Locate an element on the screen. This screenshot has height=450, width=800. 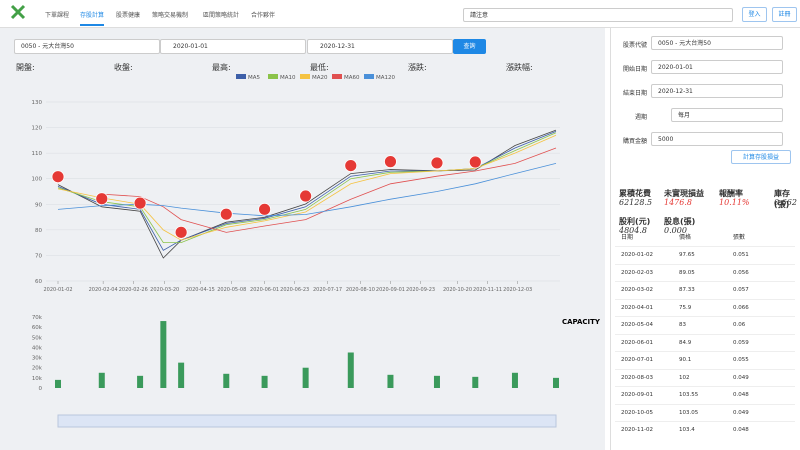
start-date: 2020-01-01 is located at coordinates (233, 46).